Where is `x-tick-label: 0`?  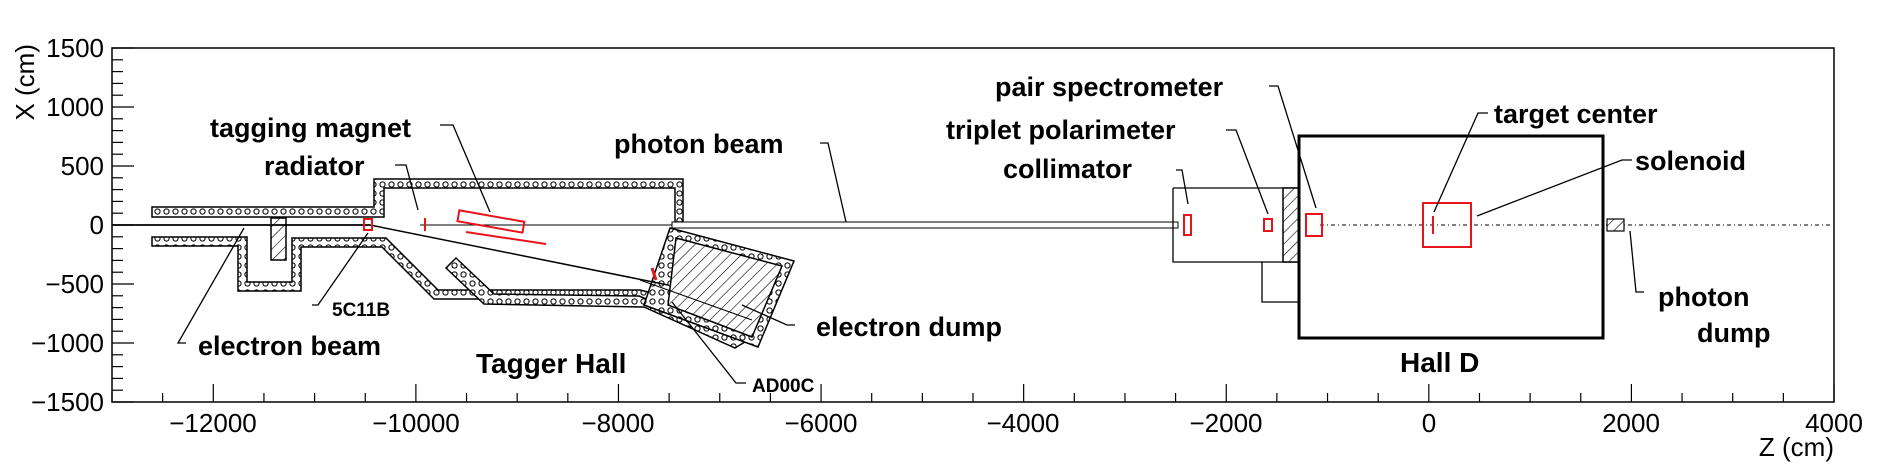
x-tick-label: 0 is located at coordinates (1429, 423).